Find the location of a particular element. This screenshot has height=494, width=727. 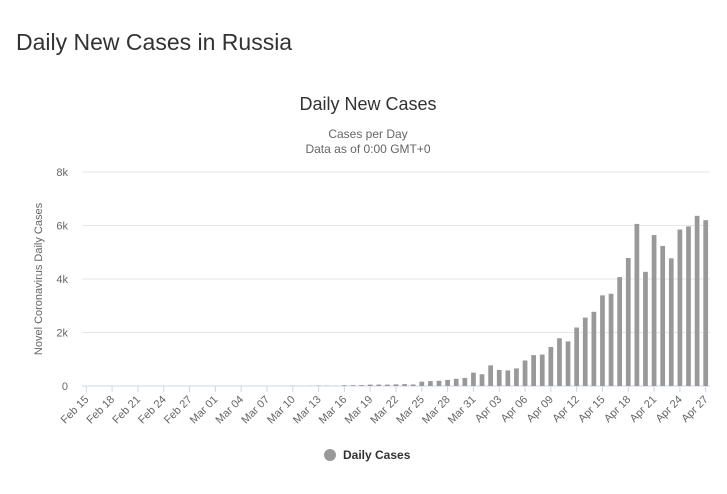

legend-marker is located at coordinates (330, 455).